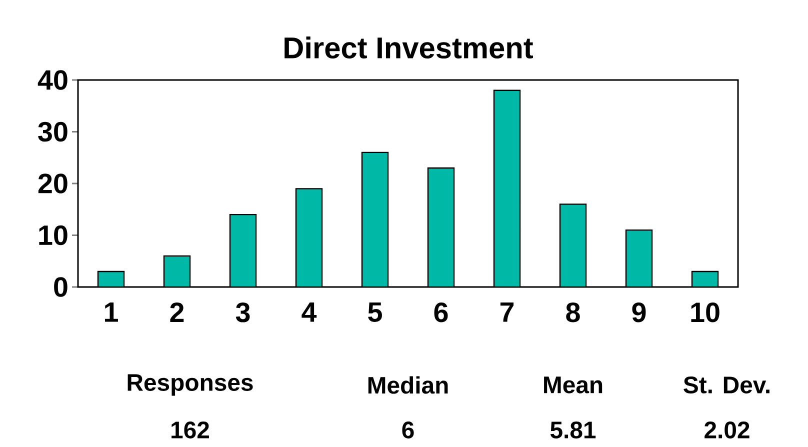 The image size is (808, 447). I want to click on x-tick-label: 9, so click(639, 312).